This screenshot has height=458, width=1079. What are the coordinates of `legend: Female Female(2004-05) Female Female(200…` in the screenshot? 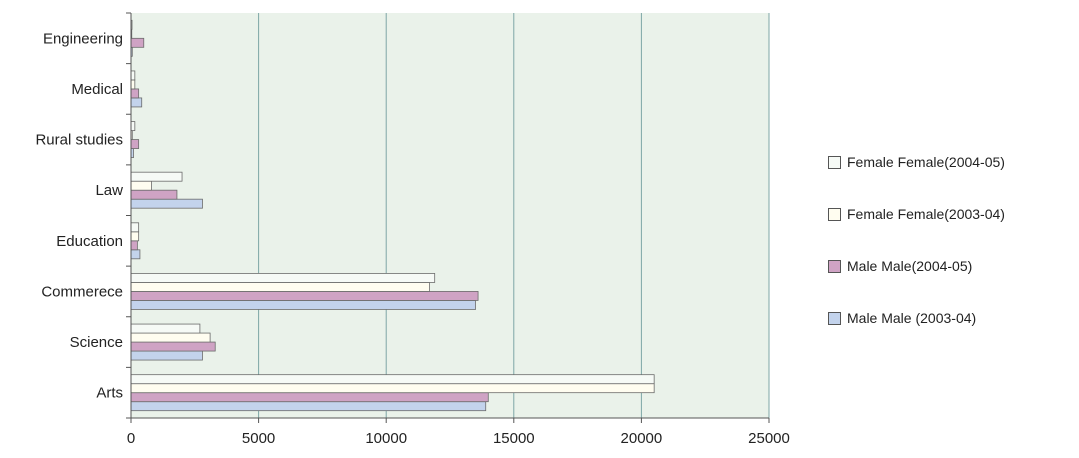 It's located at (950, 256).